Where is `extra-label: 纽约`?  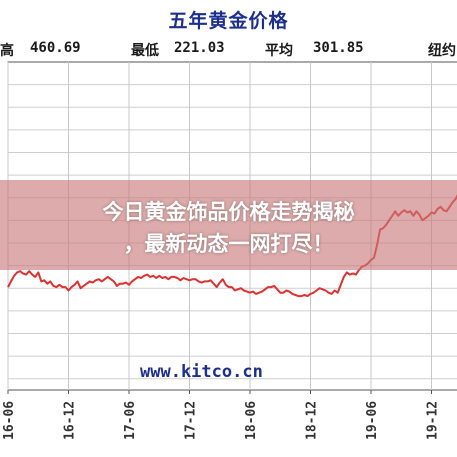 extra-label: 纽约 is located at coordinates (442, 51).